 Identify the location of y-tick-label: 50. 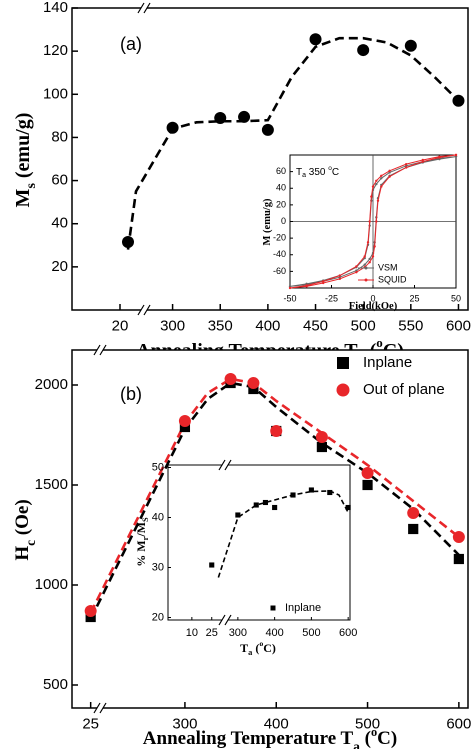
(158, 467).